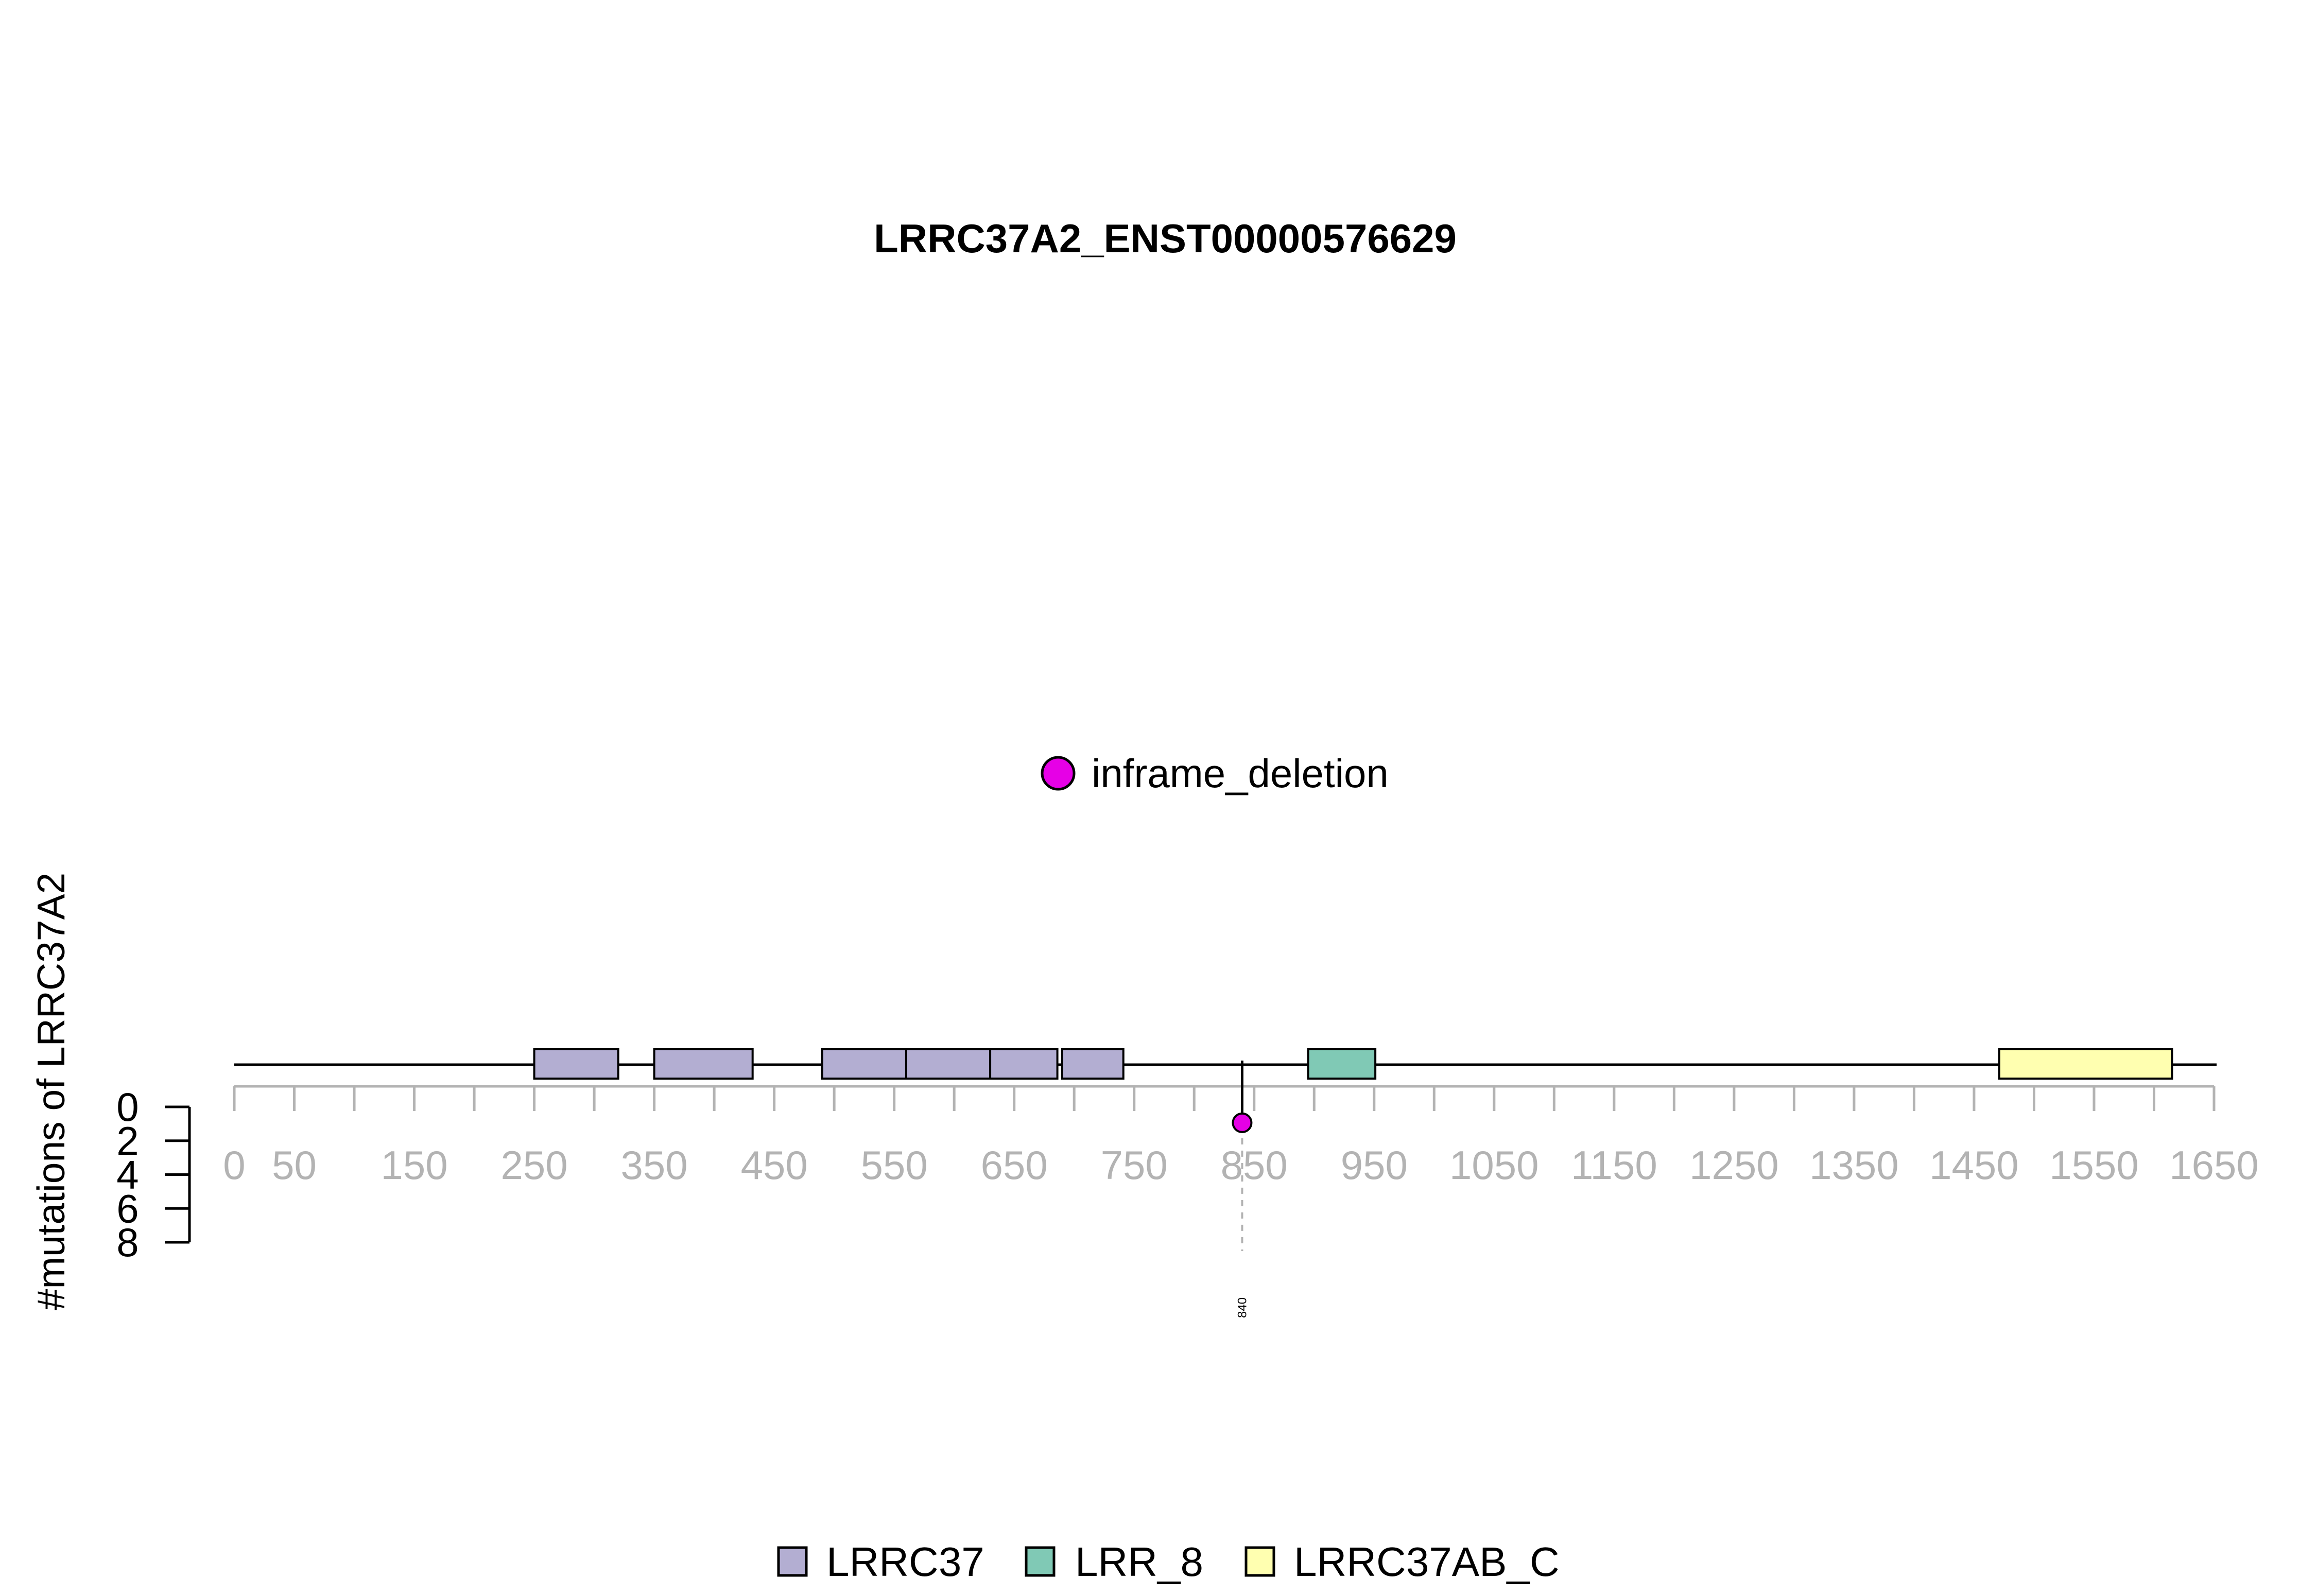  I want to click on x-tick-label-850: 850, so click(1254, 1165).